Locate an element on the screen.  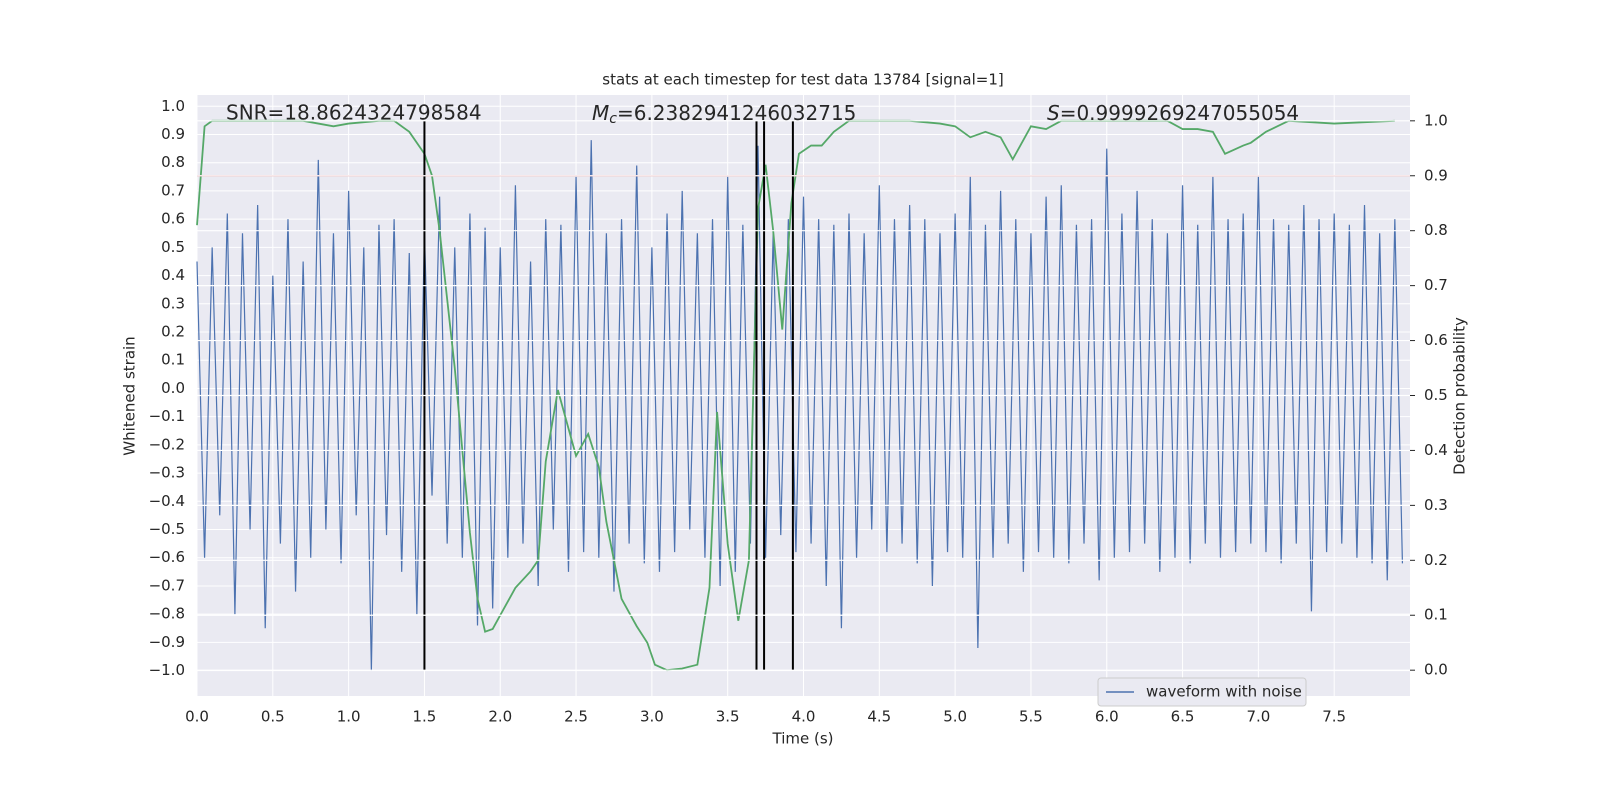
x-tick-label: 2.0 is located at coordinates (500, 717).